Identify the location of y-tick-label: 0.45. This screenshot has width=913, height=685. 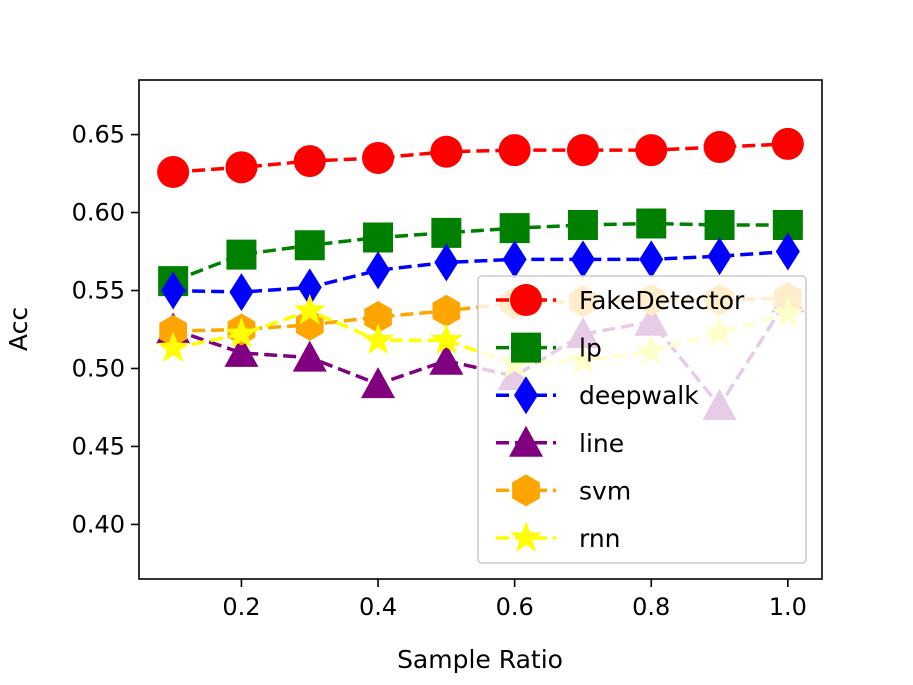
(98, 446).